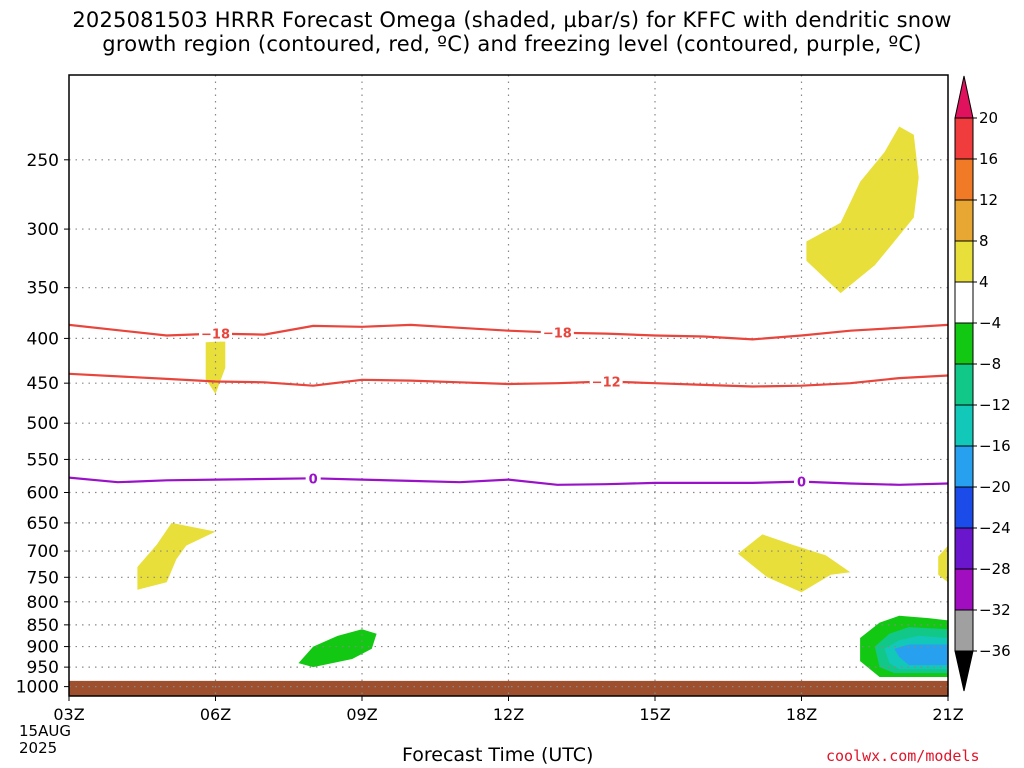  What do you see at coordinates (43, 384) in the screenshot?
I see `y-tick-label-450: 450` at bounding box center [43, 384].